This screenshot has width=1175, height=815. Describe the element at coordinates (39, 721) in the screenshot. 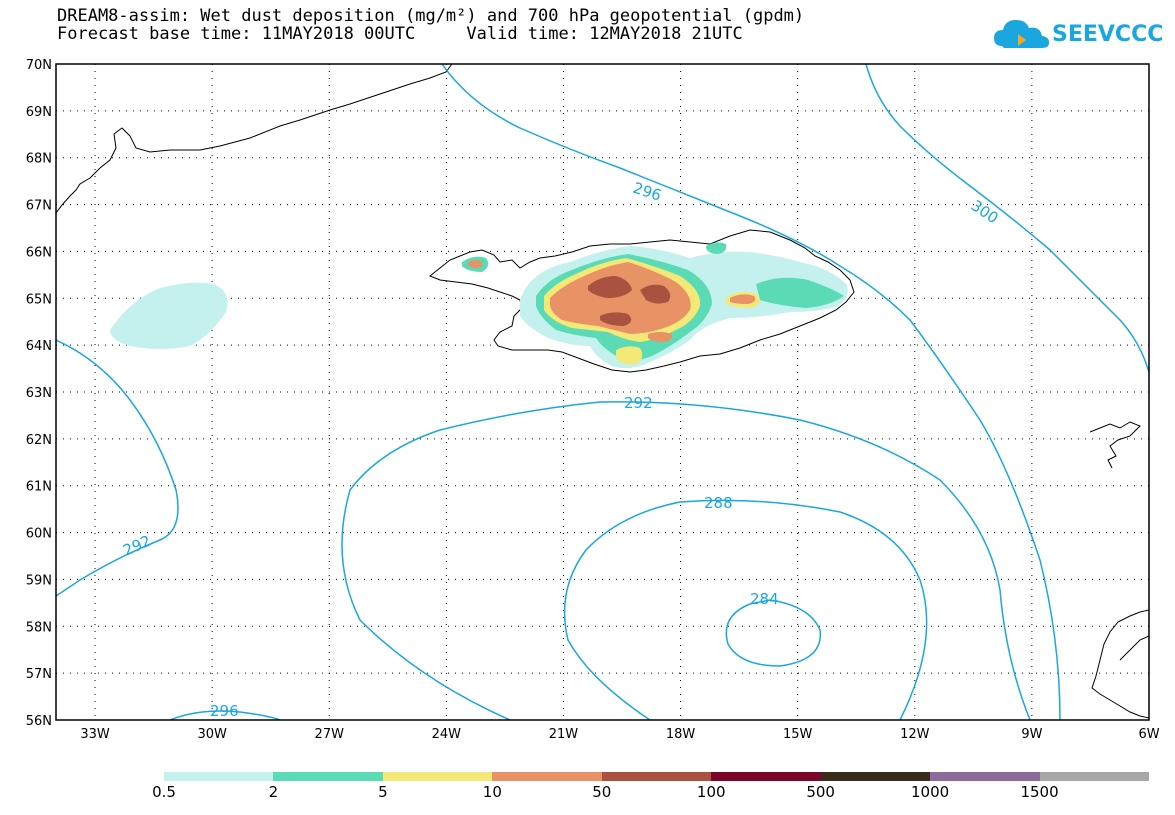

I see `lat-tick-label: 56N` at that location.